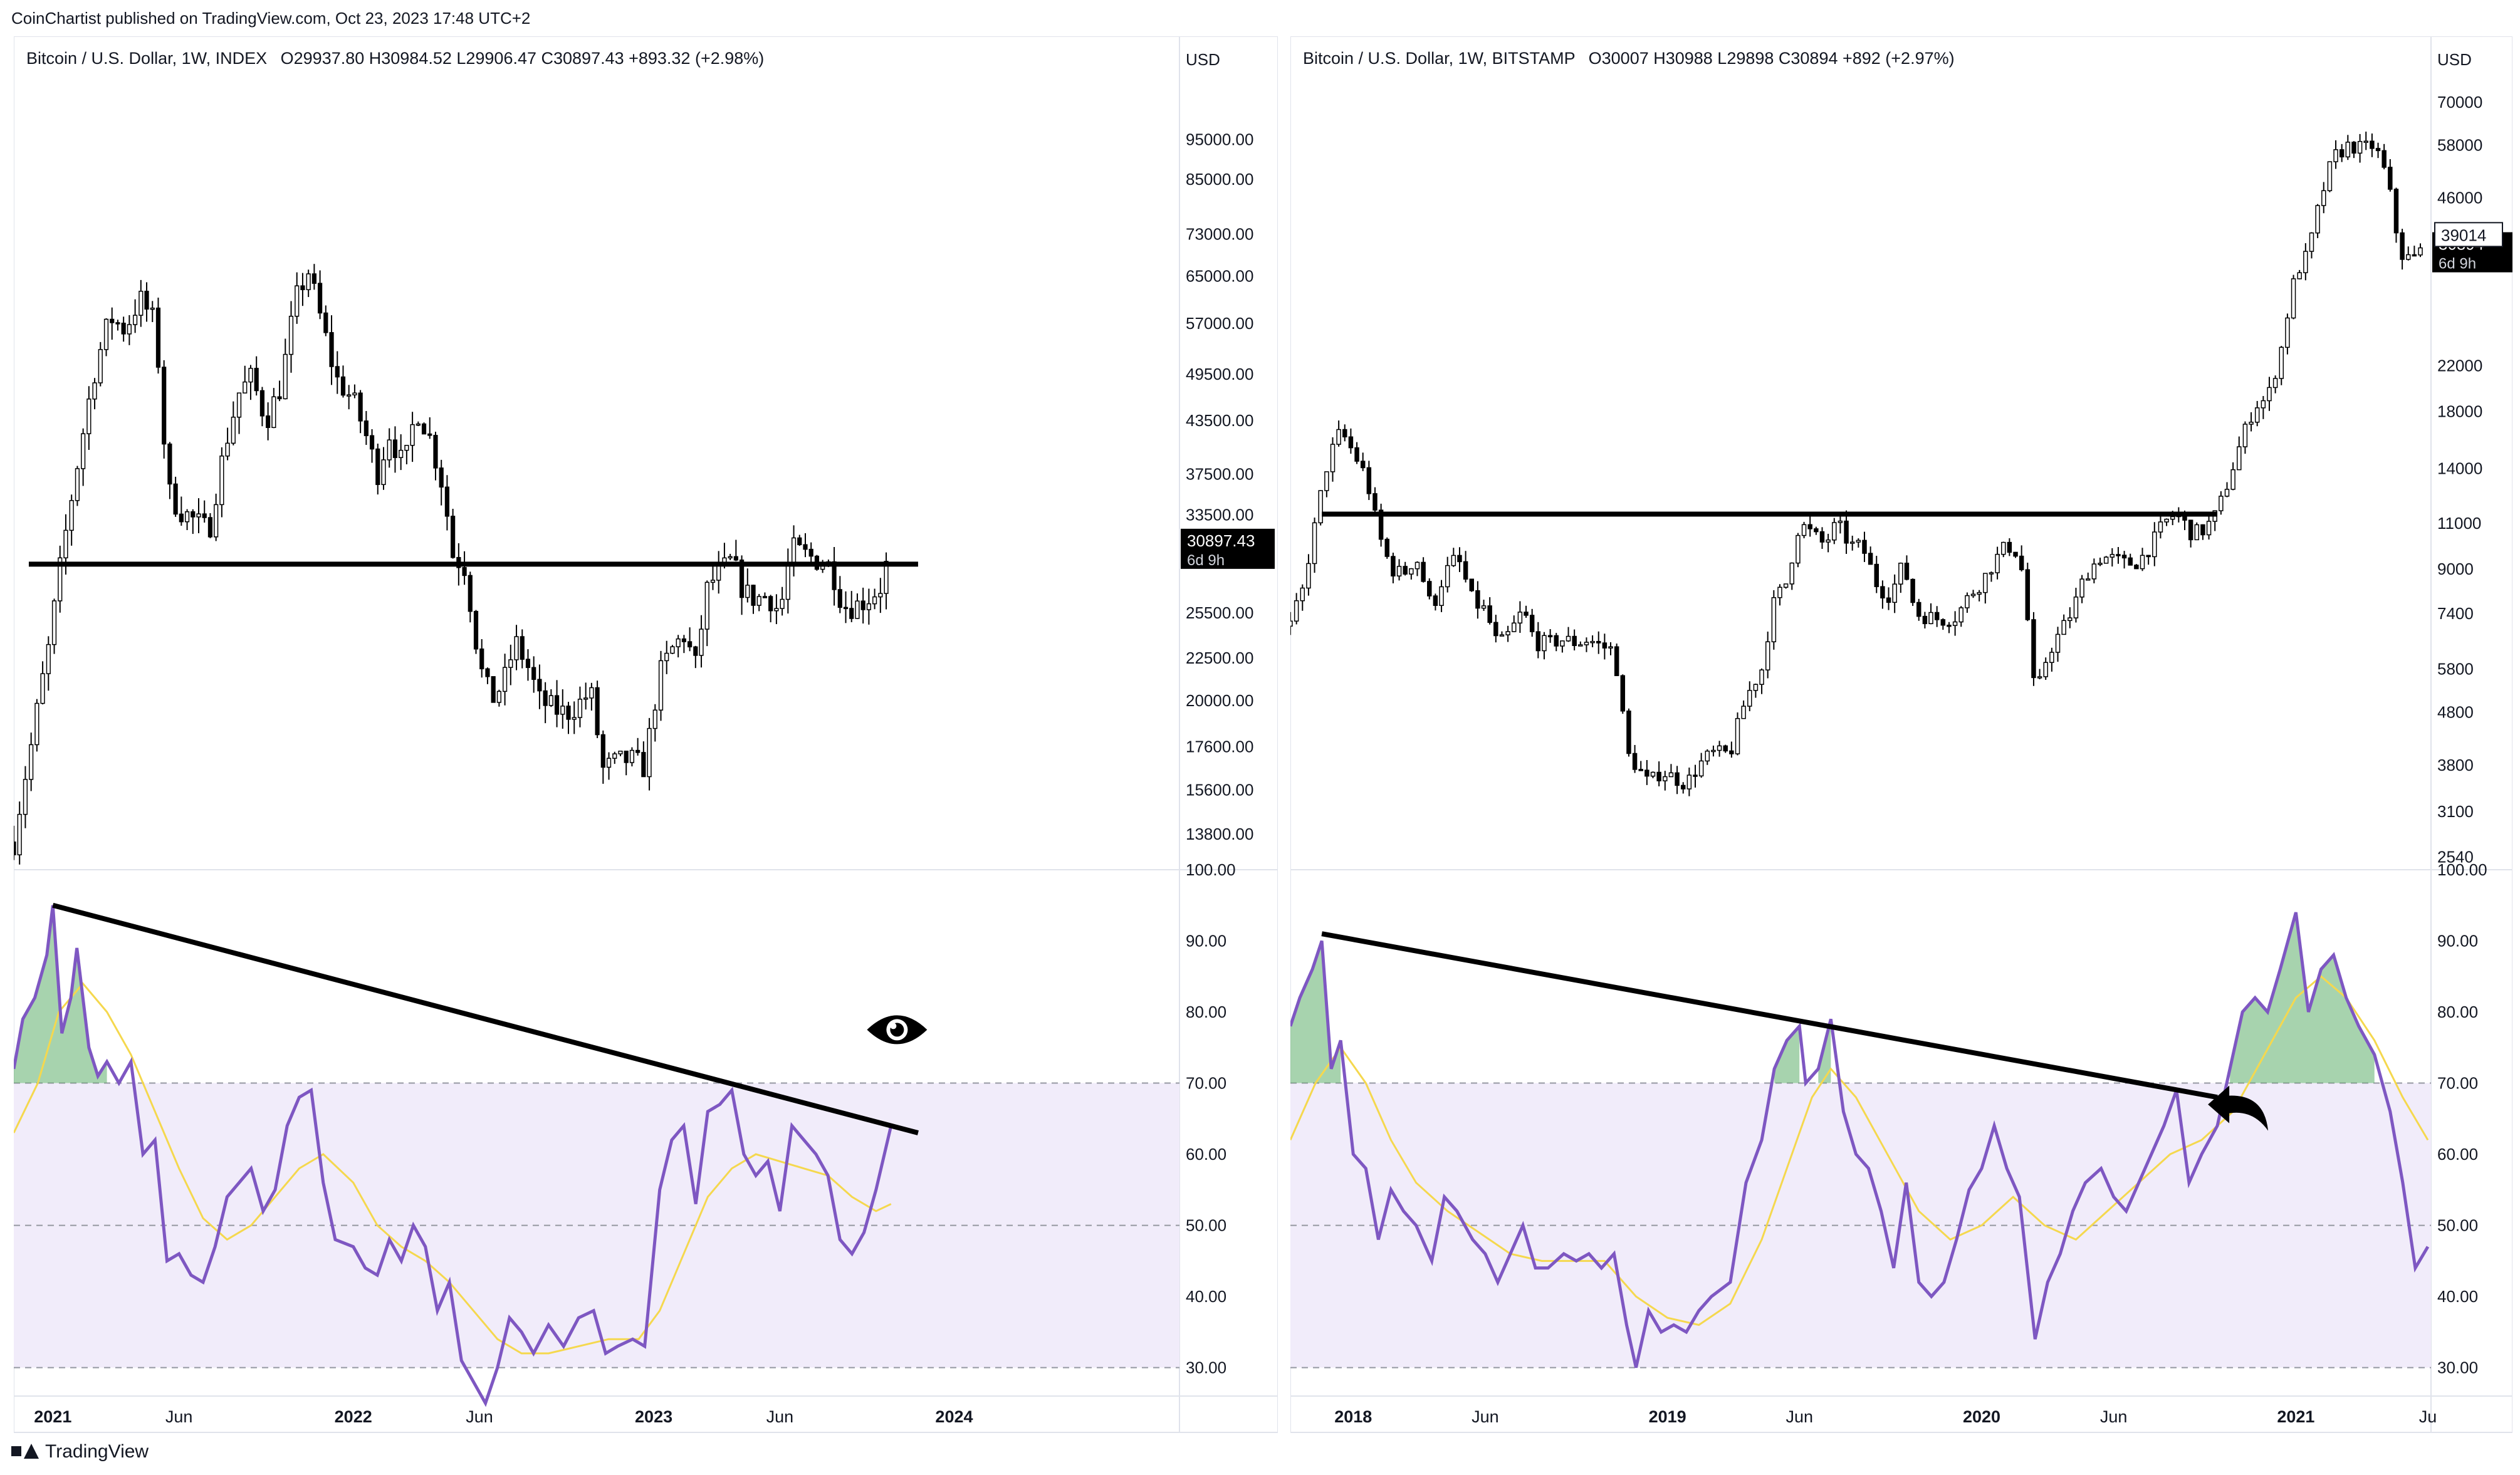 Image resolution: width=2520 pixels, height=1475 pixels. What do you see at coordinates (1206, 560) in the screenshot?
I see `countdown-label: 6d 9h` at bounding box center [1206, 560].